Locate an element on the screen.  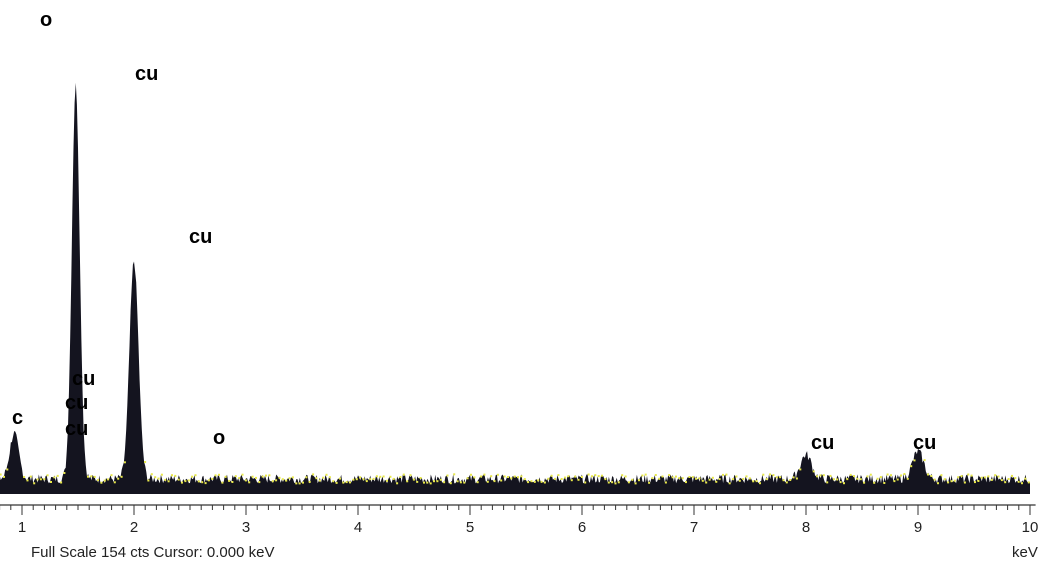
x-tick-label: 3 is located at coordinates (246, 527).